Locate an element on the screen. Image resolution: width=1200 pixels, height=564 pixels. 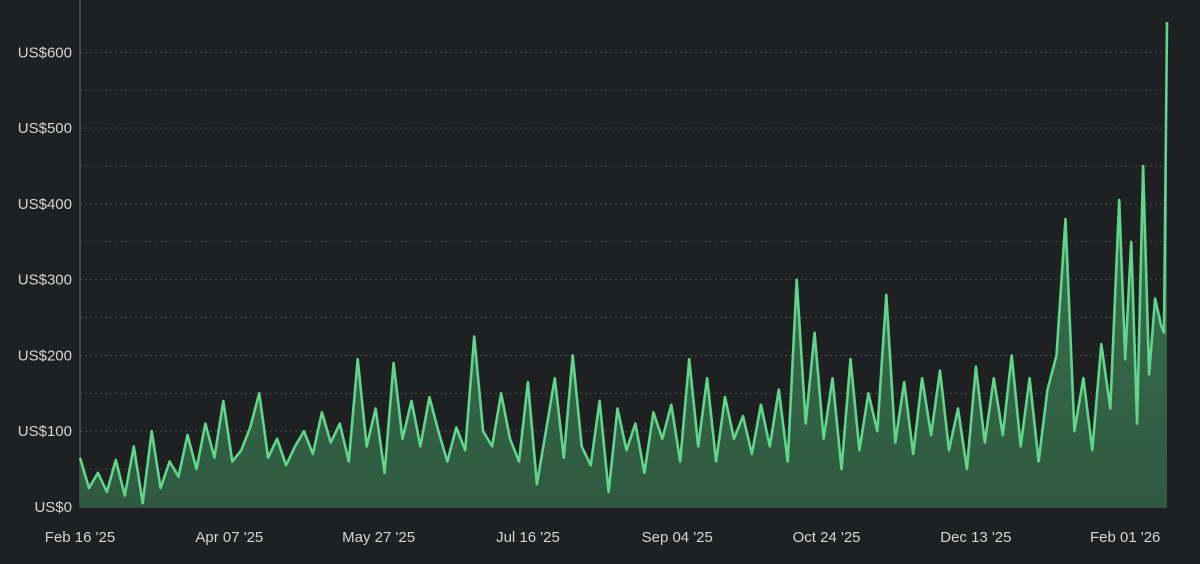
y-tick-label: US$300 is located at coordinates (45, 280).